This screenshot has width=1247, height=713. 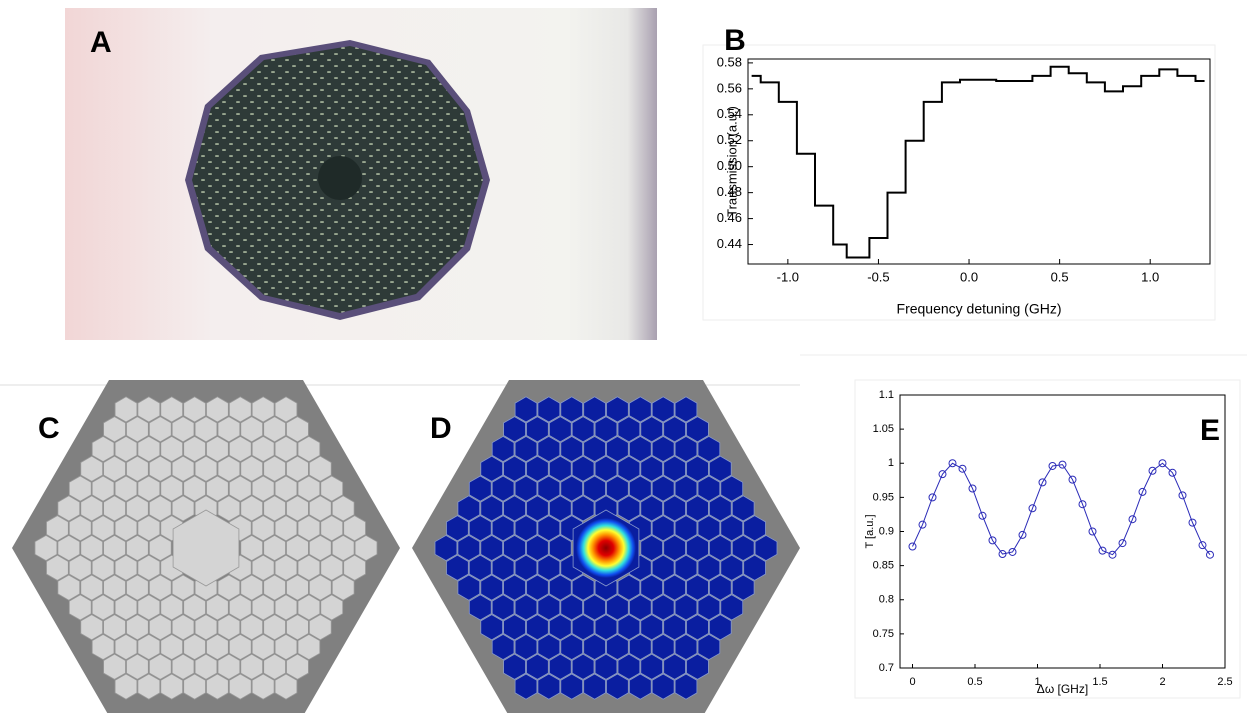 I want to click on x-tick-label: 1.0, so click(x=1150, y=276).